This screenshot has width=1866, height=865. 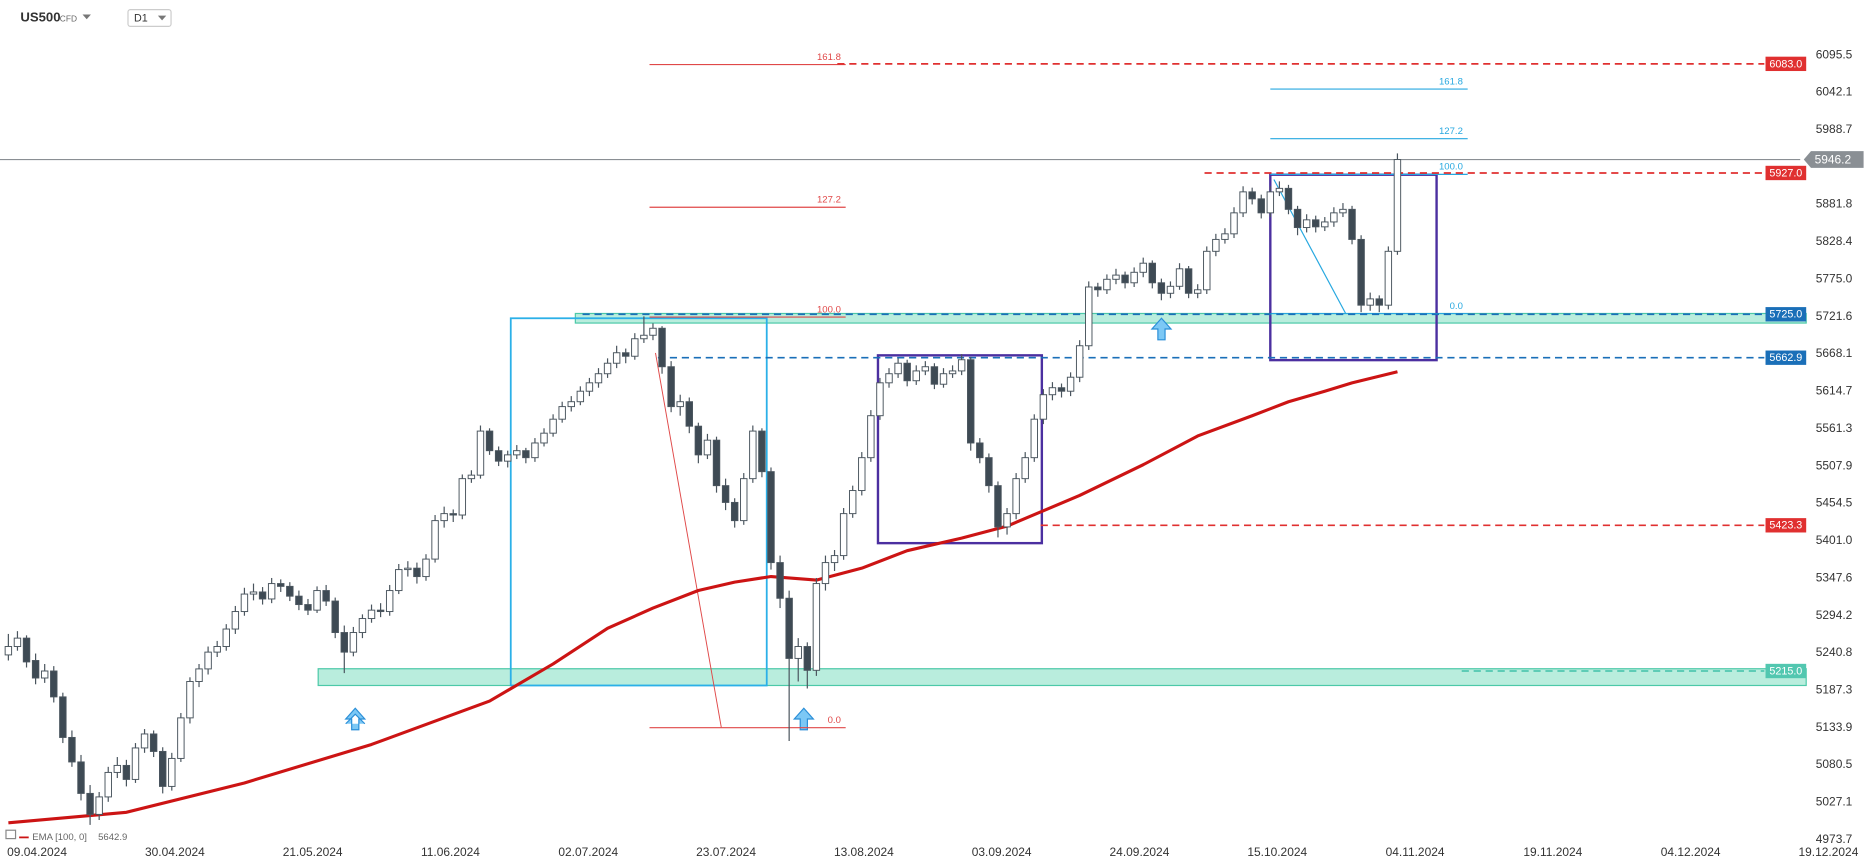 I want to click on y-tick-label: 5187.3, so click(x=1834, y=690).